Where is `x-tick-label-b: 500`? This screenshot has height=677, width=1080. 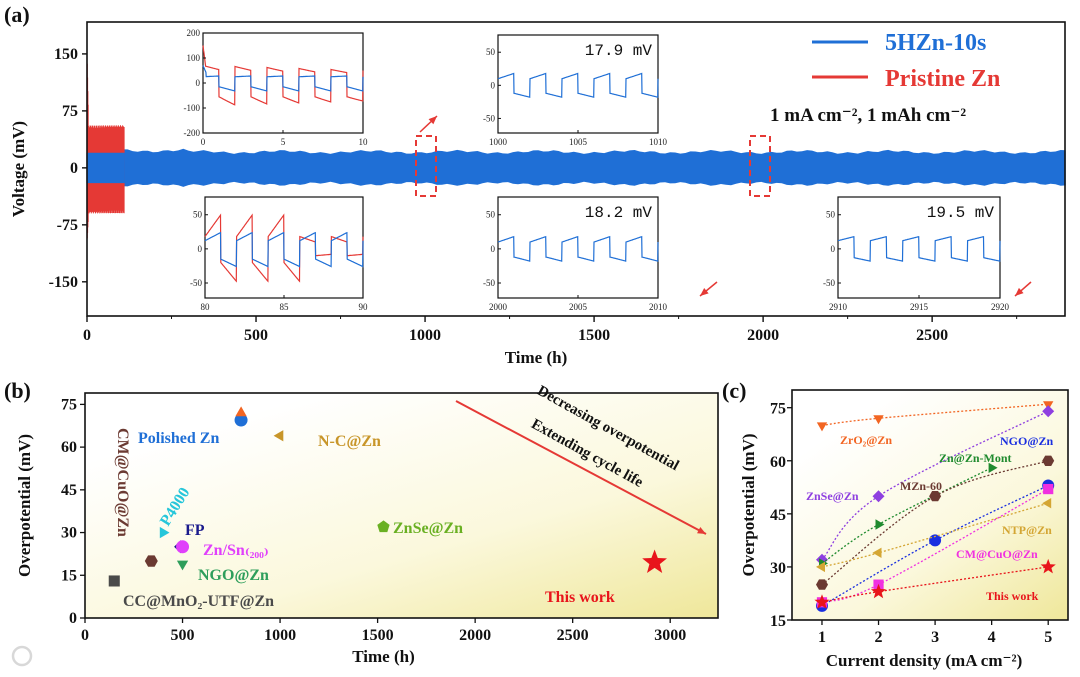 x-tick-label-b: 500 is located at coordinates (183, 635).